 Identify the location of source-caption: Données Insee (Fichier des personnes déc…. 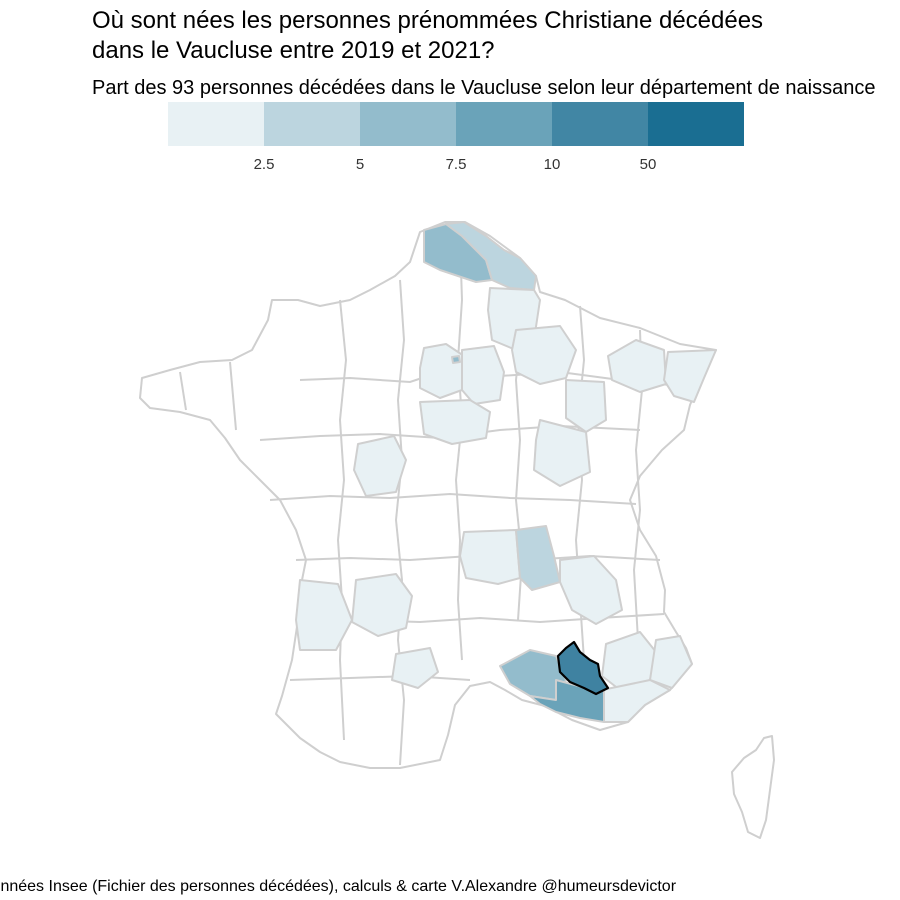
(338, 886).